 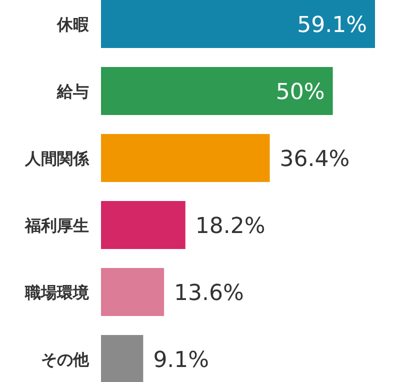 What do you see at coordinates (72, 91) in the screenshot?
I see `y-tick-label: 給与` at bounding box center [72, 91].